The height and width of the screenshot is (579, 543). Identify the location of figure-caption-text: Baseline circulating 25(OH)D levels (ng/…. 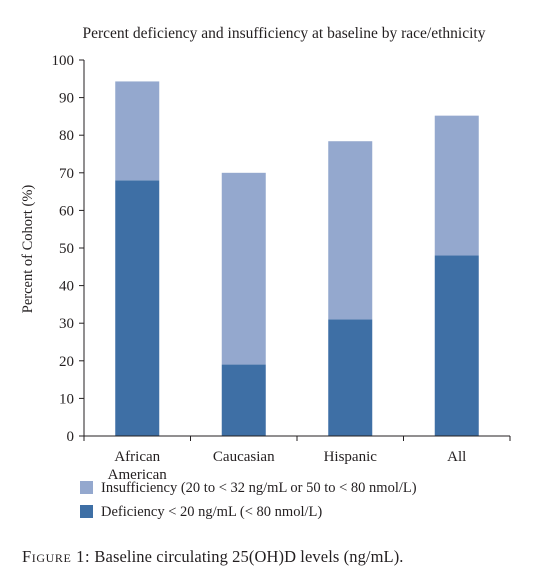
(247, 556).